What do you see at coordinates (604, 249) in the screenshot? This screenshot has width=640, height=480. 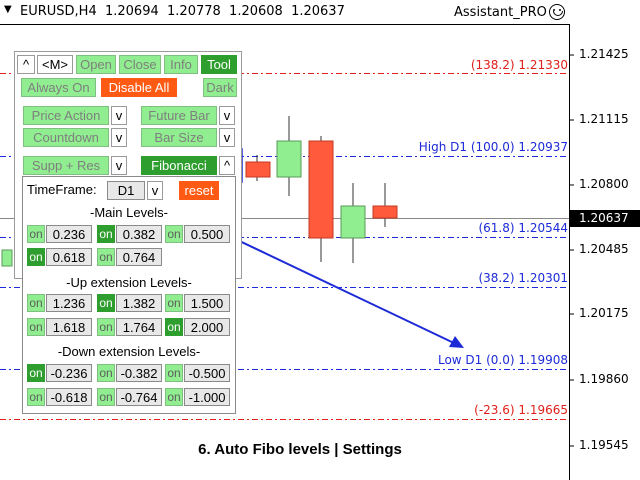 I see `price-label: 1.20485` at bounding box center [604, 249].